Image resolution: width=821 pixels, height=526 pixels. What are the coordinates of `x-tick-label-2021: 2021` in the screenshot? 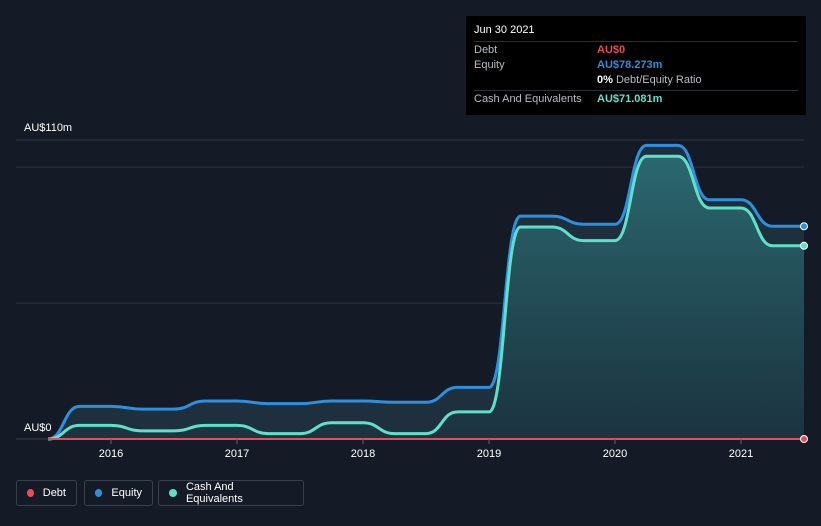 It's located at (741, 454).